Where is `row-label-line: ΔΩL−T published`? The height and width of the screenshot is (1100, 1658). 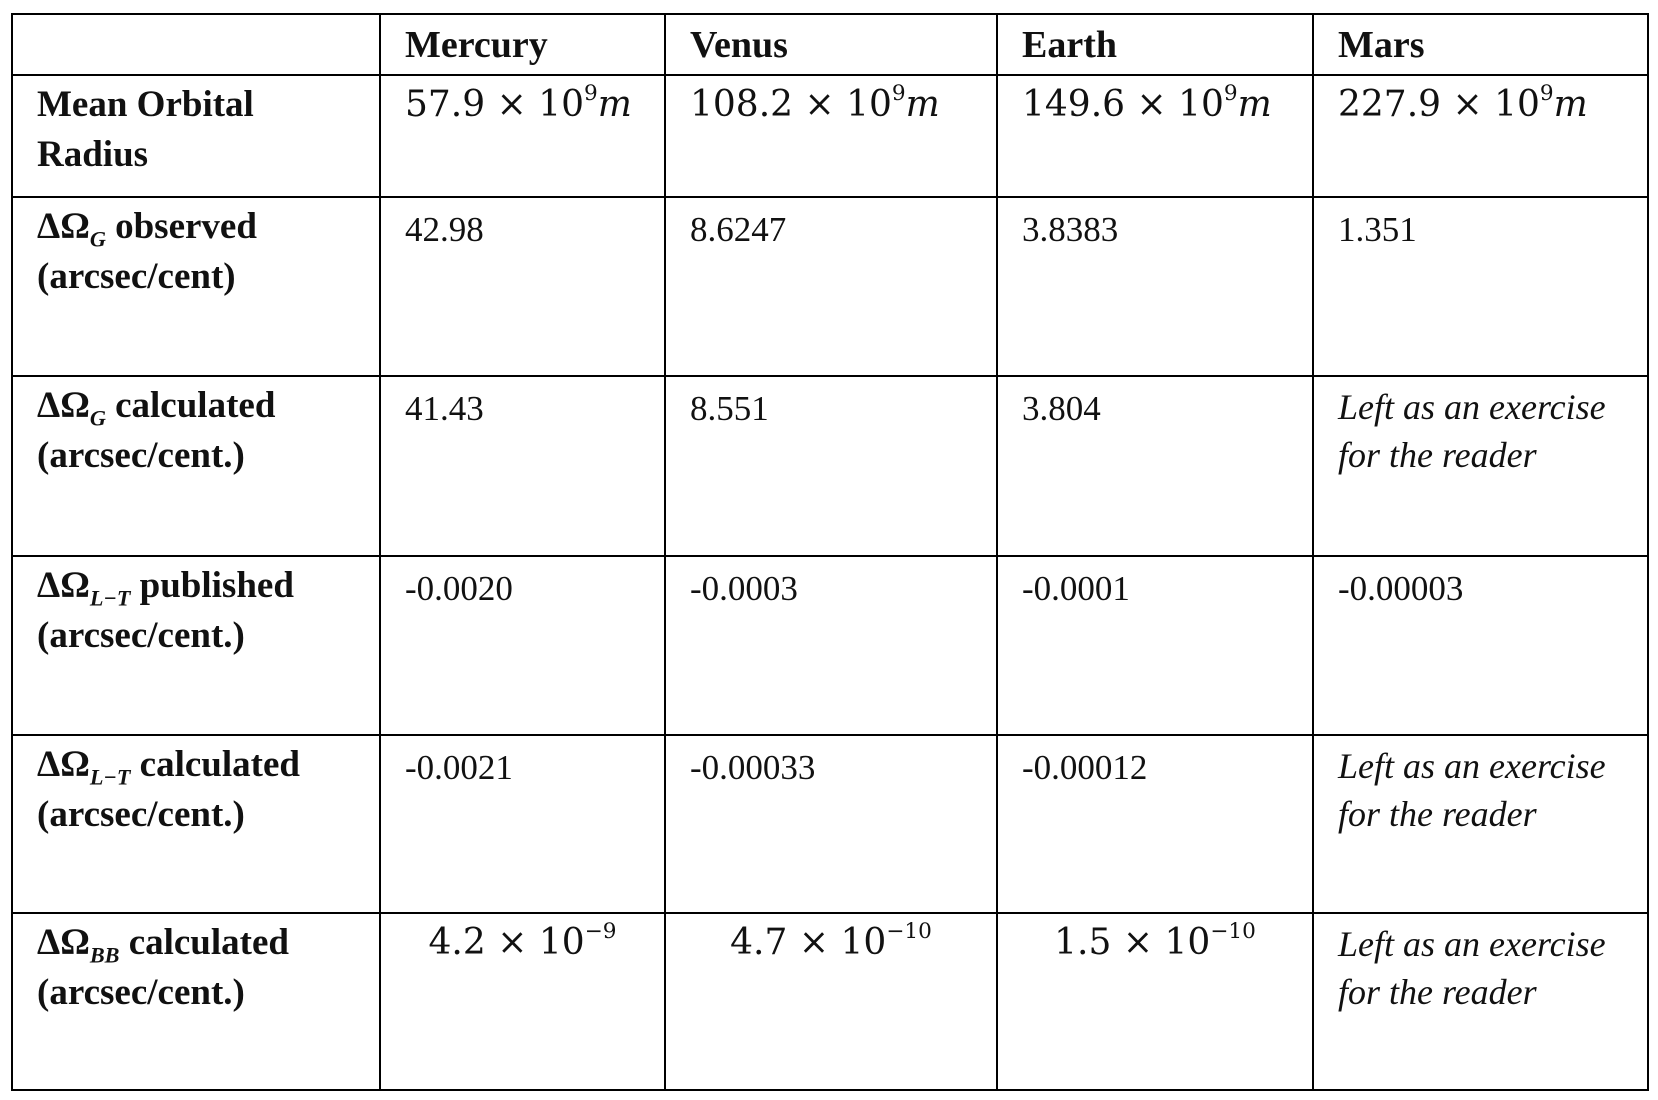 row-label-line: ΔΩL−T published is located at coordinates (208, 586).